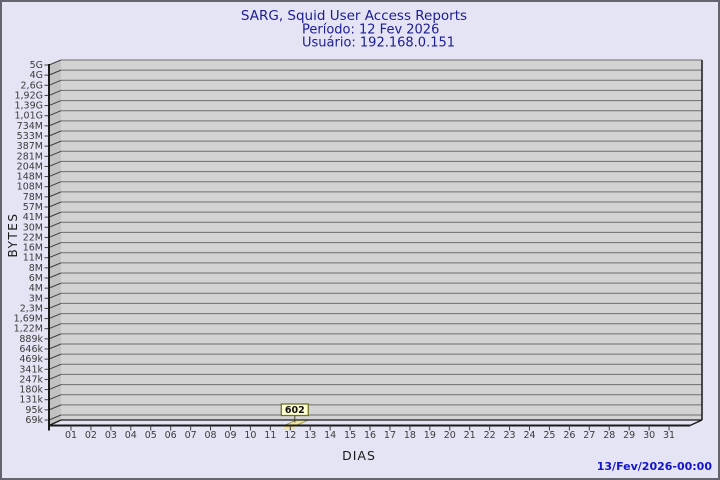 The width and height of the screenshot is (720, 480). Describe the element at coordinates (589, 435) in the screenshot. I see `x-tick-label: 27` at that location.